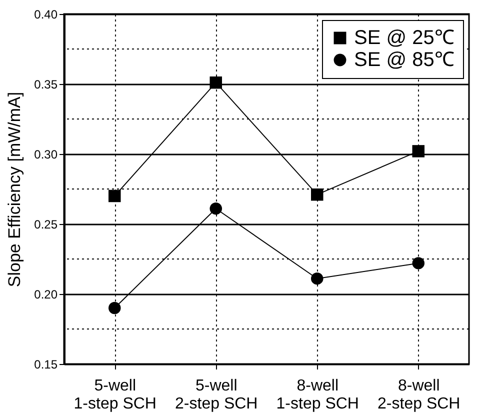  Describe the element at coordinates (404, 60) in the screenshot. I see `legend-label: SE @ 85℃` at that location.